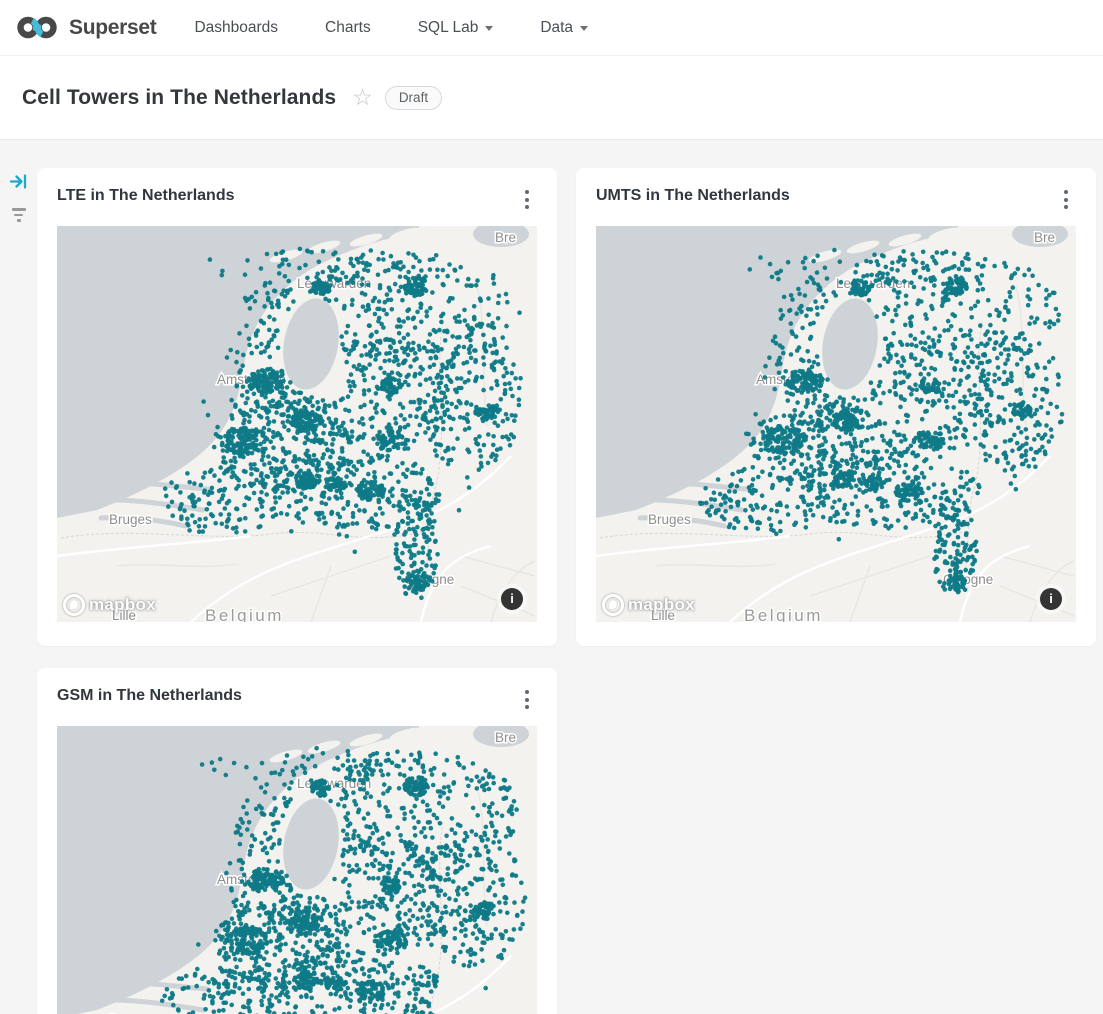  I want to click on favorite-star-icon: ☆, so click(362, 97).